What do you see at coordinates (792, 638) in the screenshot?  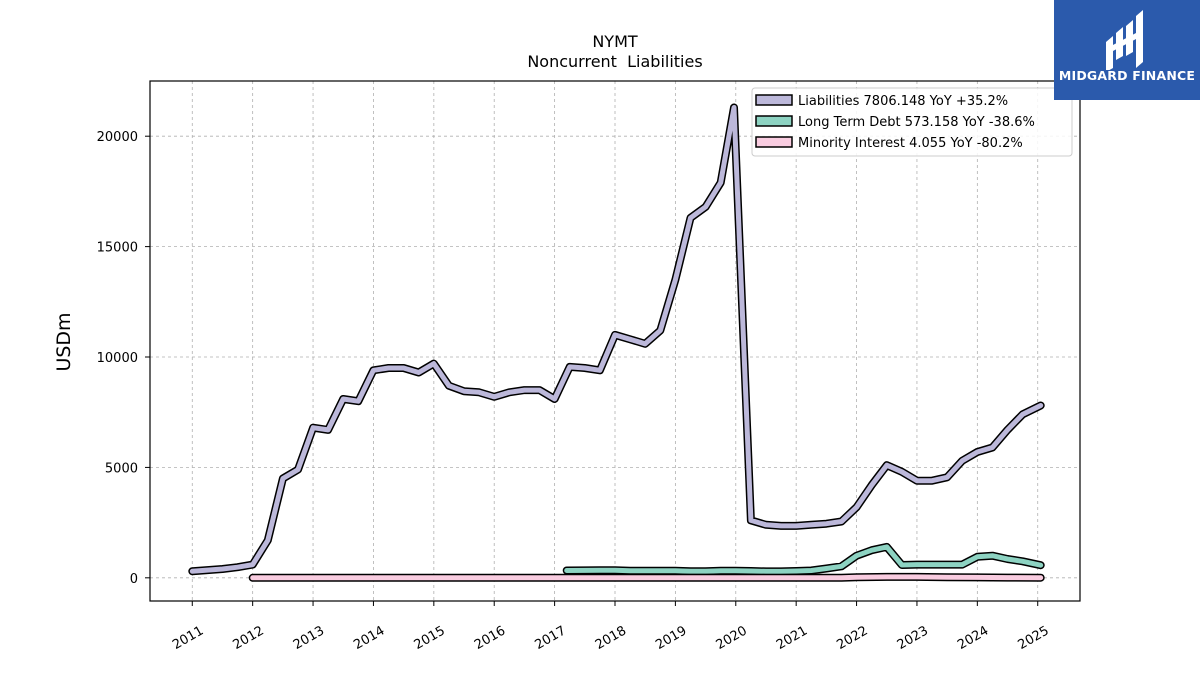 I see `x-tick-label: 2021` at bounding box center [792, 638].